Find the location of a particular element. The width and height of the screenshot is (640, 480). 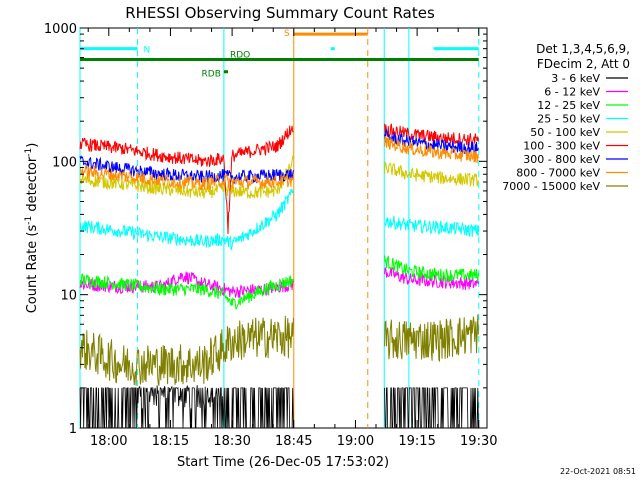

legend-entry-label: 800 - 7000 keV is located at coordinates (558, 173).